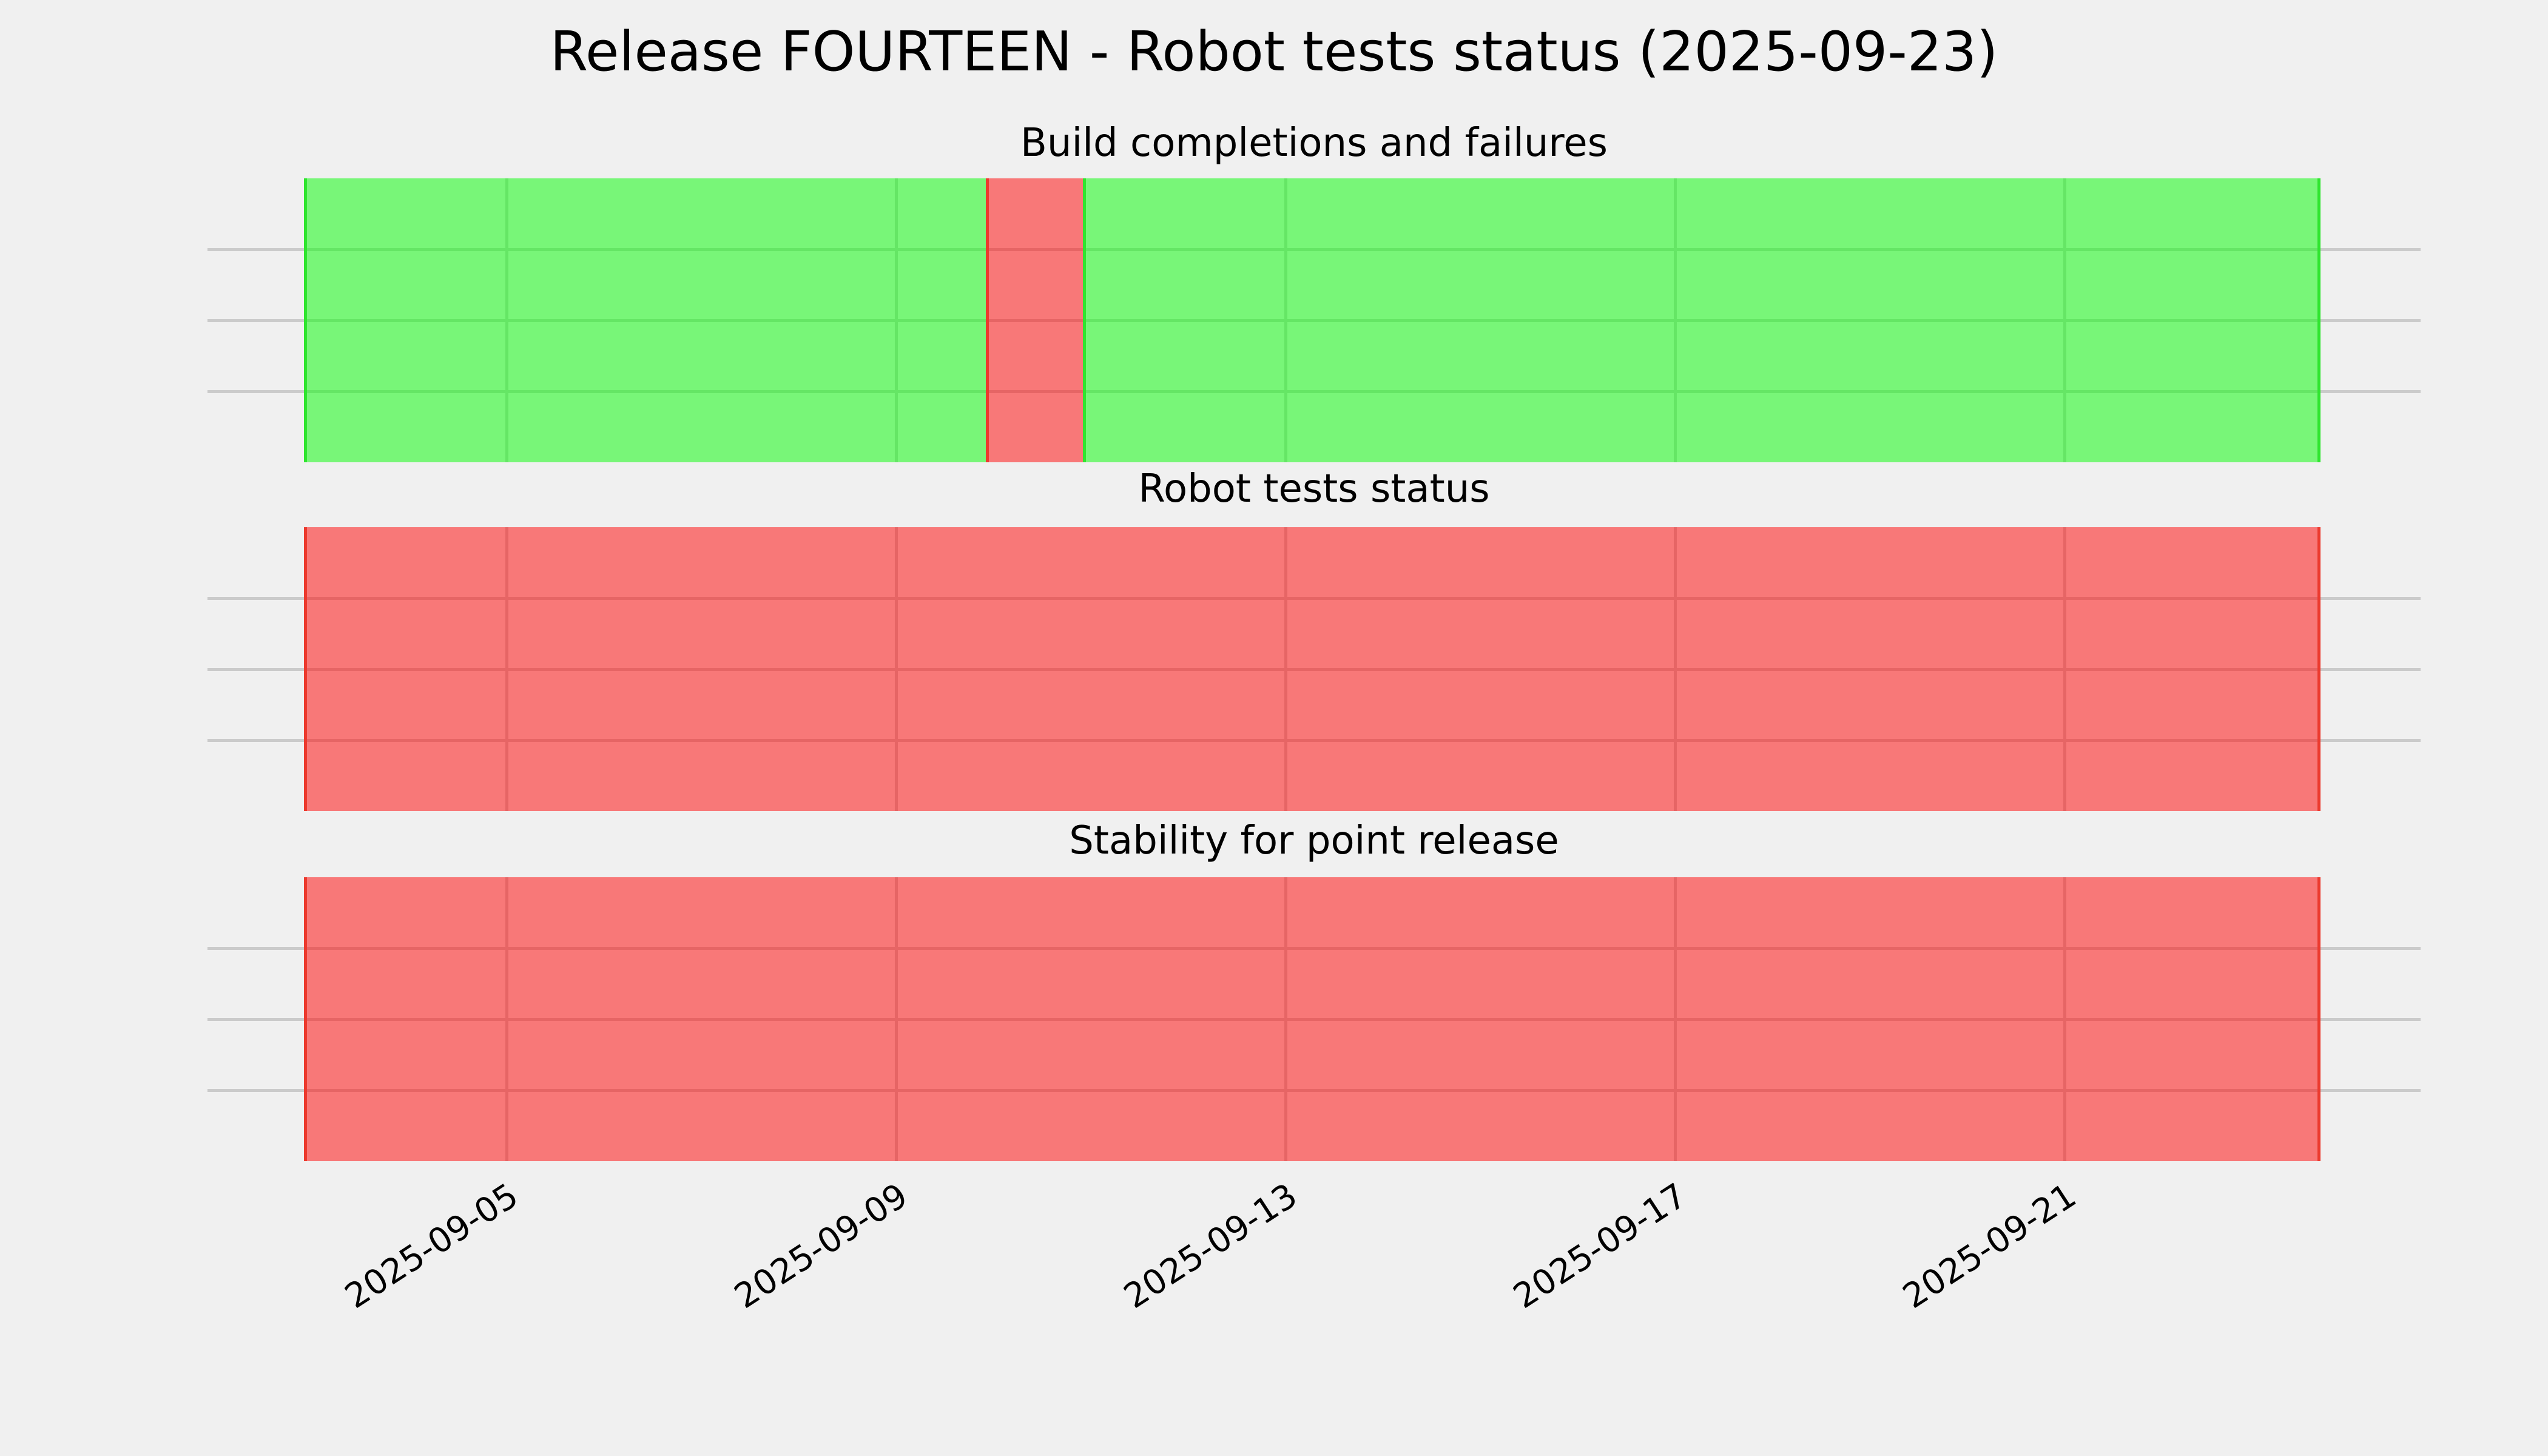  I want to click on status-cell-fail, so click(1035, 320).